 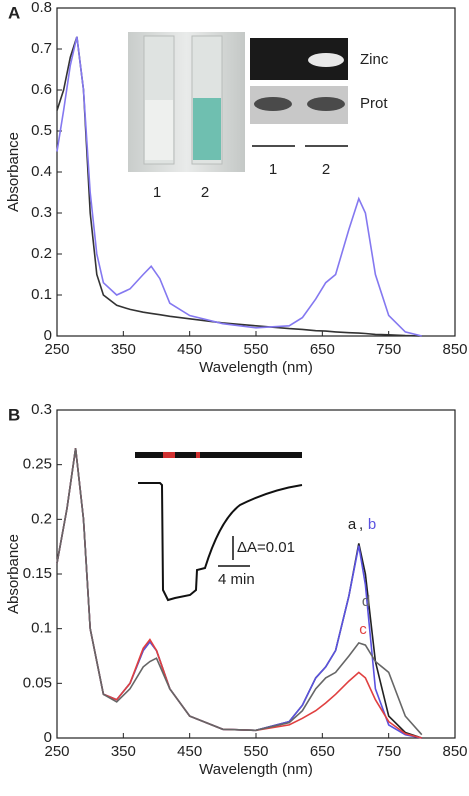 What do you see at coordinates (41, 48) in the screenshot?
I see `y-tick-label: 0.7` at bounding box center [41, 48].